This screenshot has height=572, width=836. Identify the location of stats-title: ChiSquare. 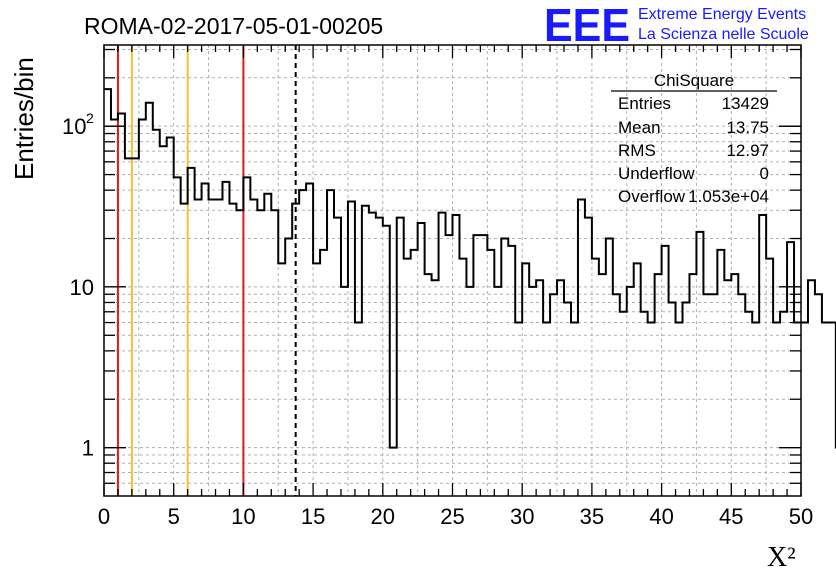
(694, 80).